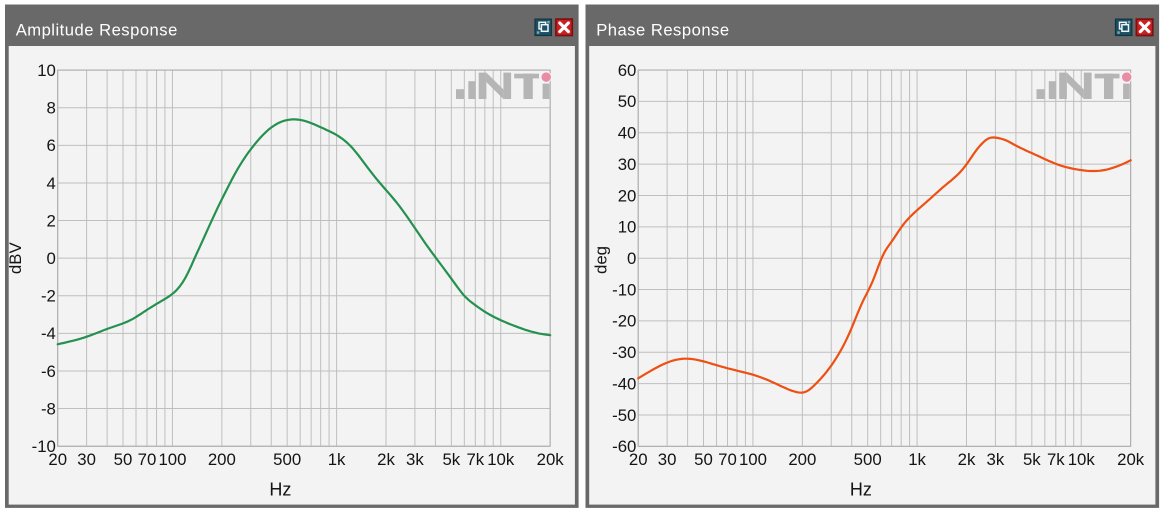 The width and height of the screenshot is (1164, 522). Describe the element at coordinates (624, 321) in the screenshot. I see `svg-text: -20` at that location.